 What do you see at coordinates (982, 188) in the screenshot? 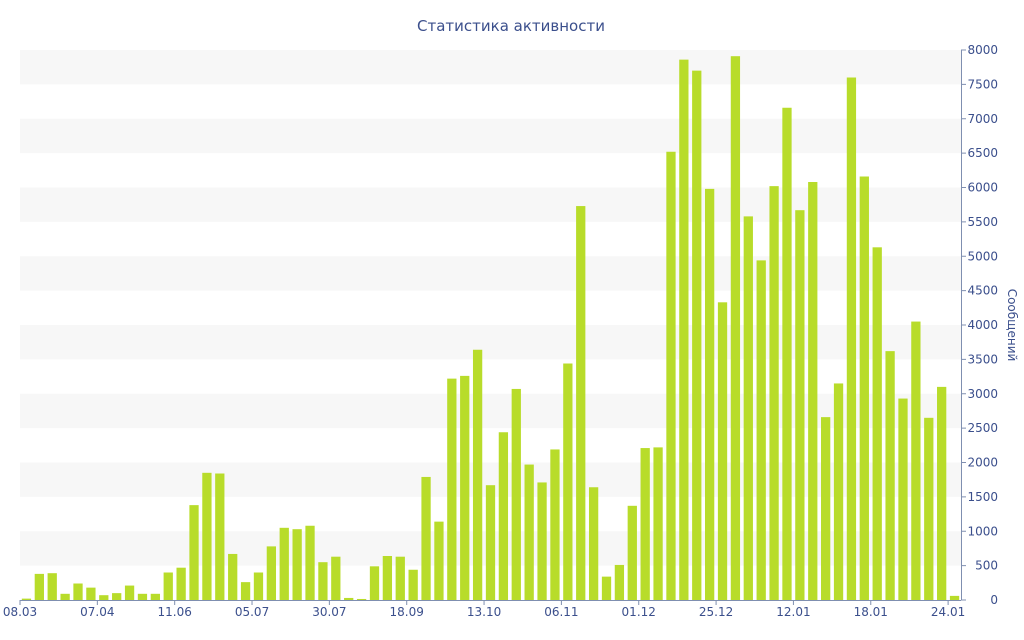
I see `y-tick-label: 6000` at bounding box center [982, 188].